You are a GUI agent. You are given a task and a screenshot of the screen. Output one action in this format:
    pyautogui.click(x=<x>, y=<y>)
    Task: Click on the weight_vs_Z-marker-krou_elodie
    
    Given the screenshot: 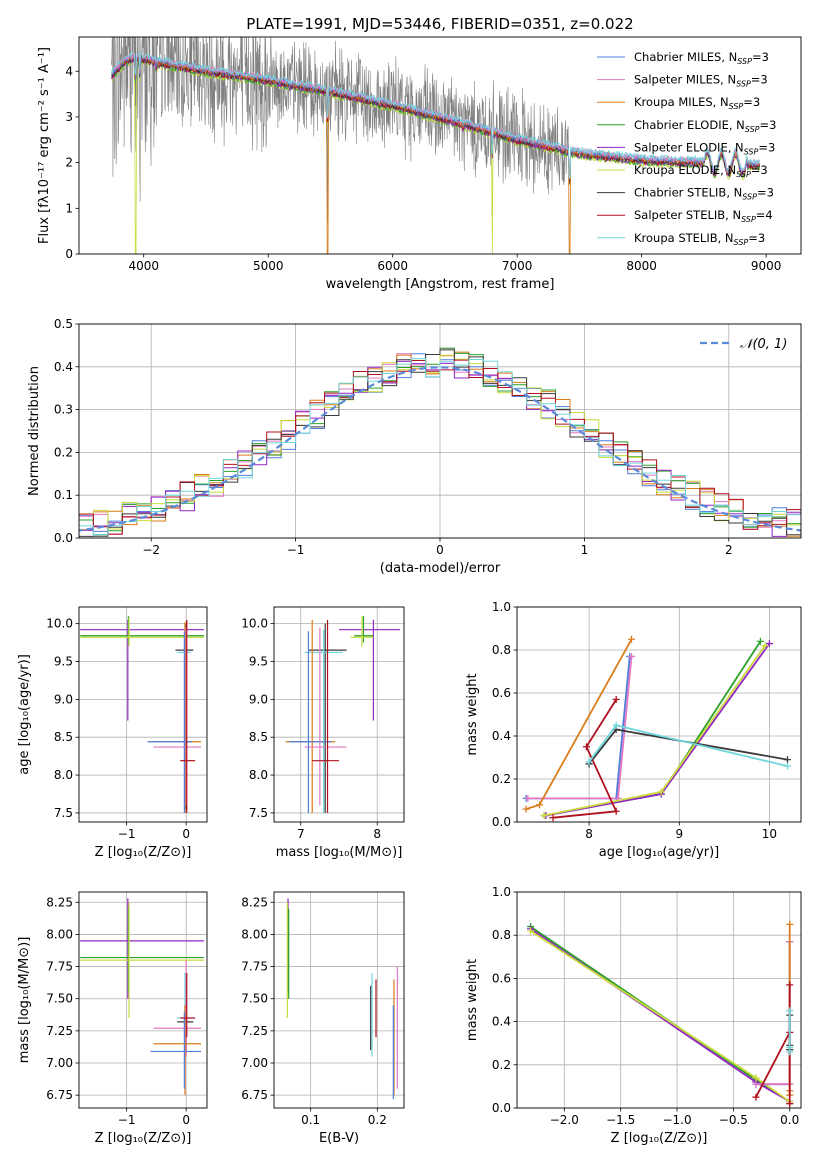 What is the action you would take?
    pyautogui.click(x=756, y=1078)
    